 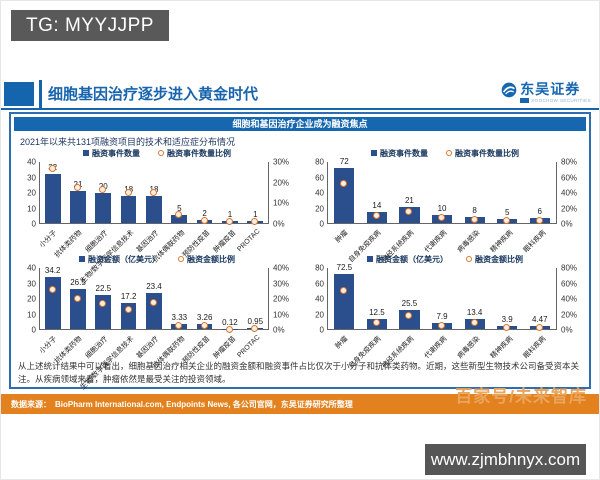 I want to click on soochow-securities-logo: 东吴证券 SOOCHOW SECURITIES, so click(x=546, y=92).